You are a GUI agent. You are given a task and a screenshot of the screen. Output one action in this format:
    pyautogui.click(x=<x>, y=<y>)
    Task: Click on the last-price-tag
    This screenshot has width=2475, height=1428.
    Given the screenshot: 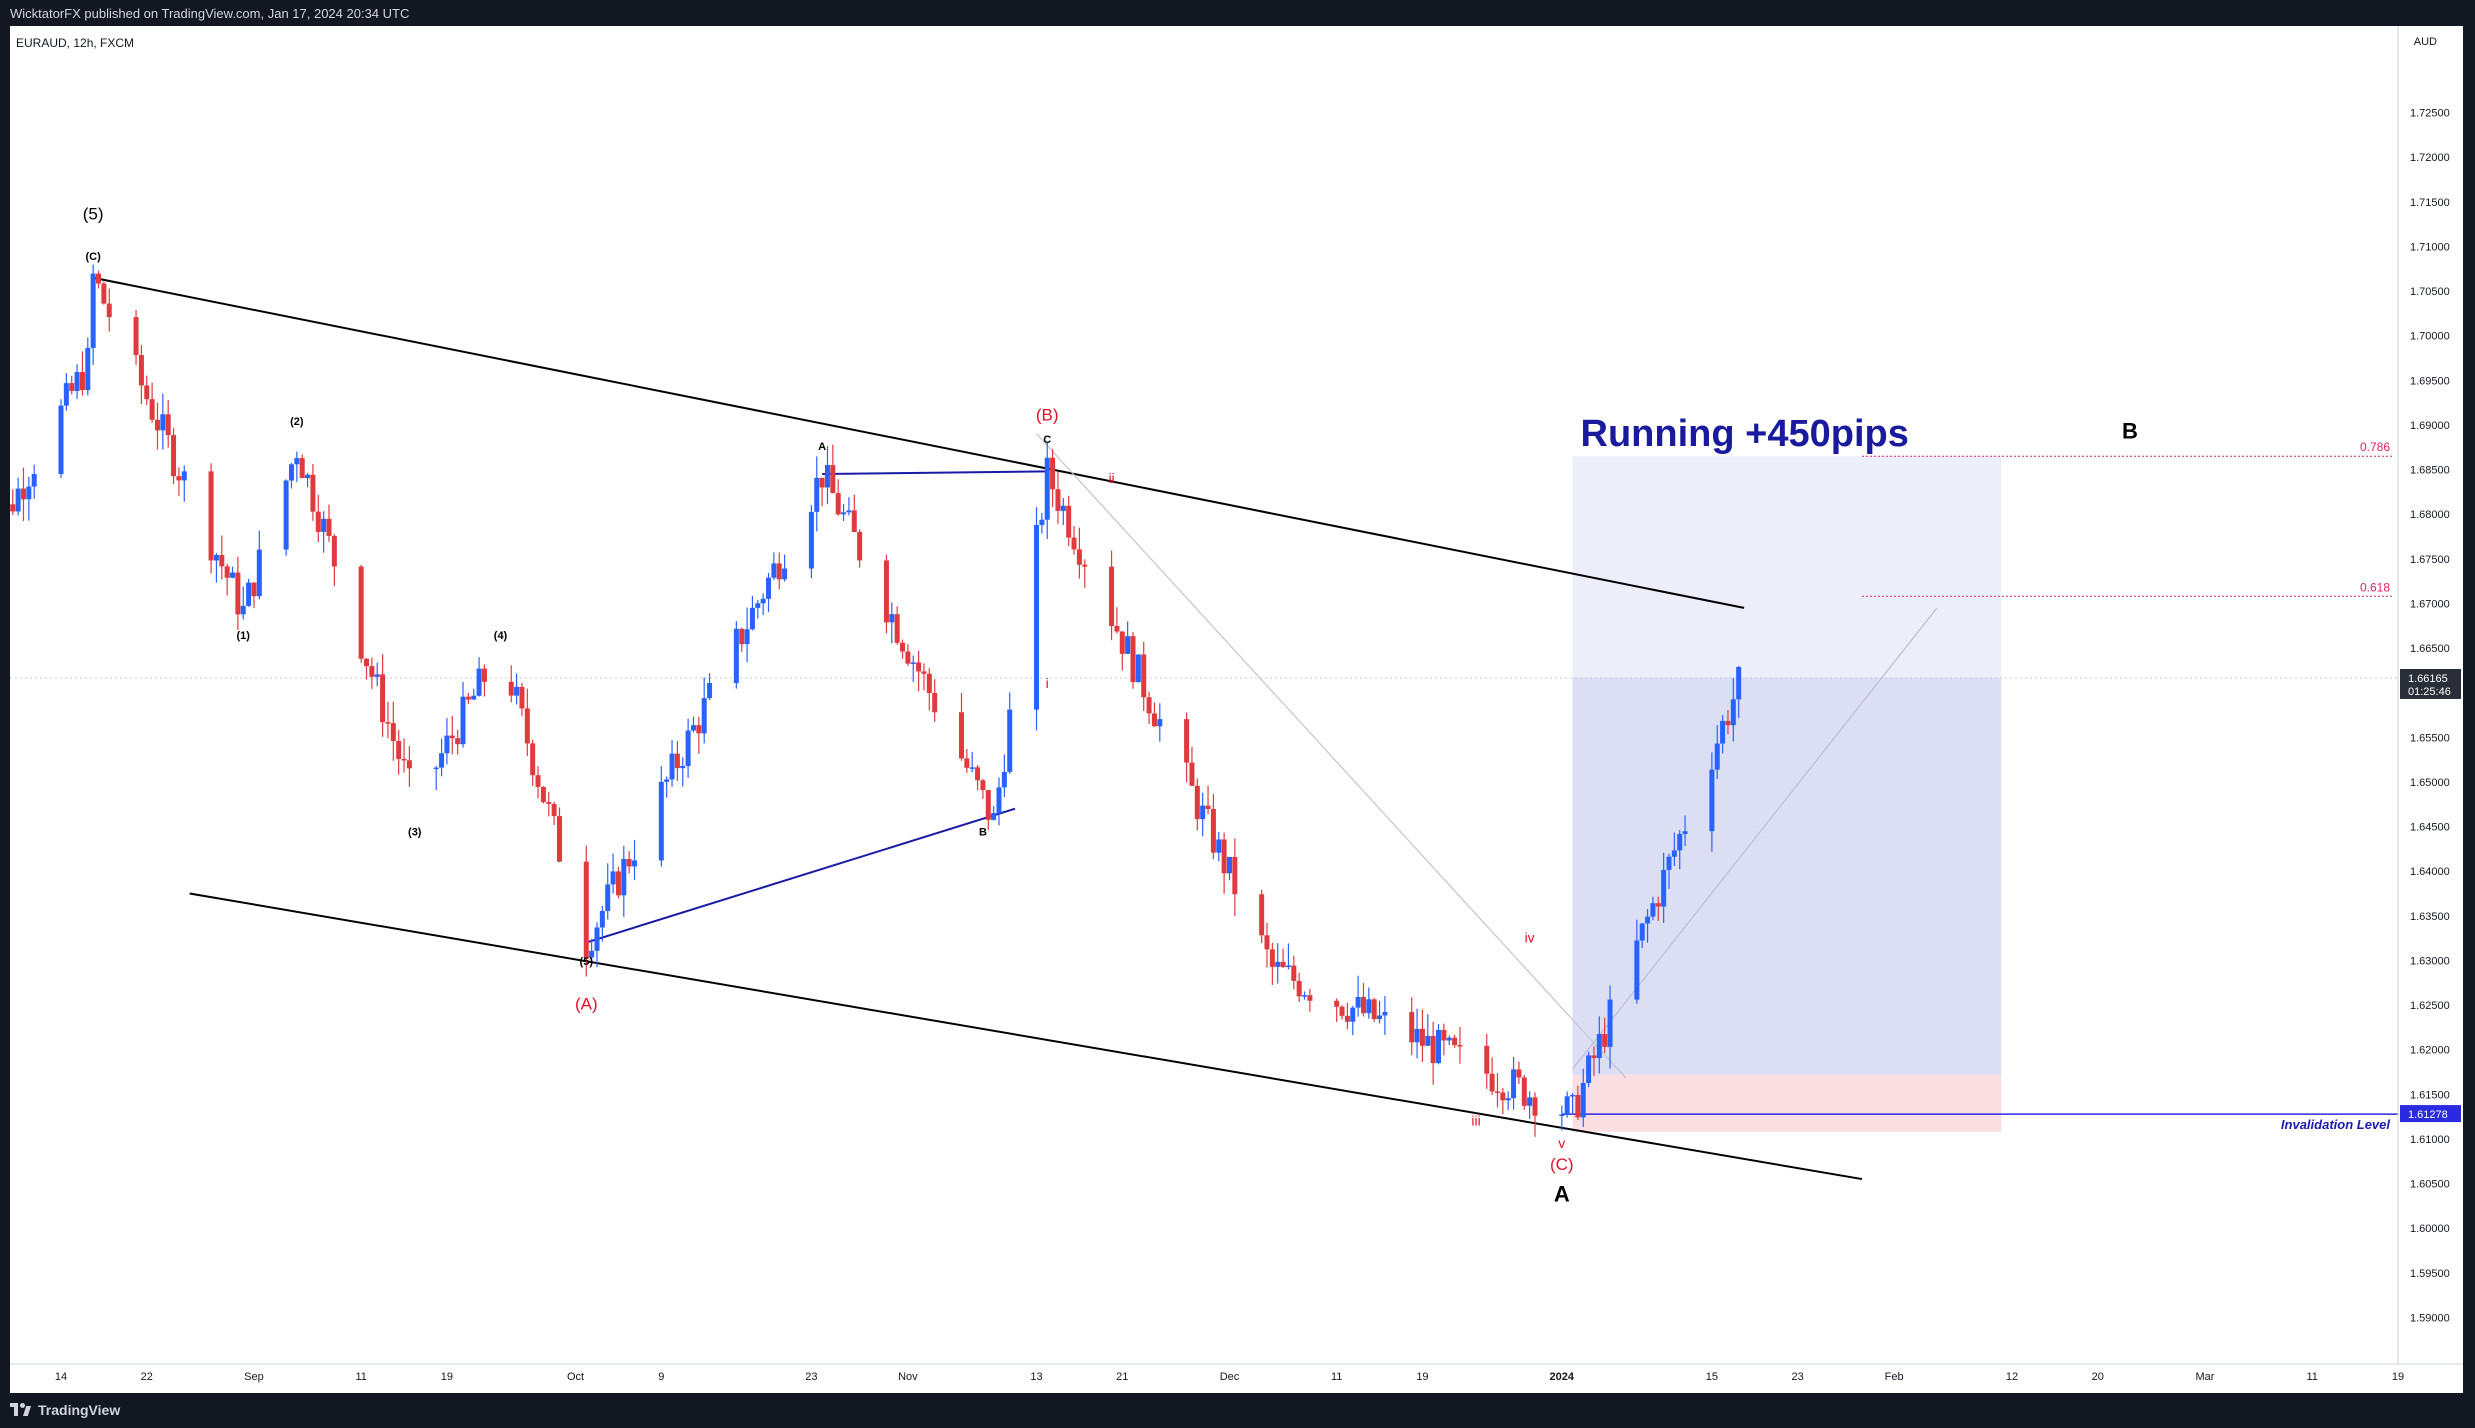 What is the action you would take?
    pyautogui.click(x=2430, y=683)
    